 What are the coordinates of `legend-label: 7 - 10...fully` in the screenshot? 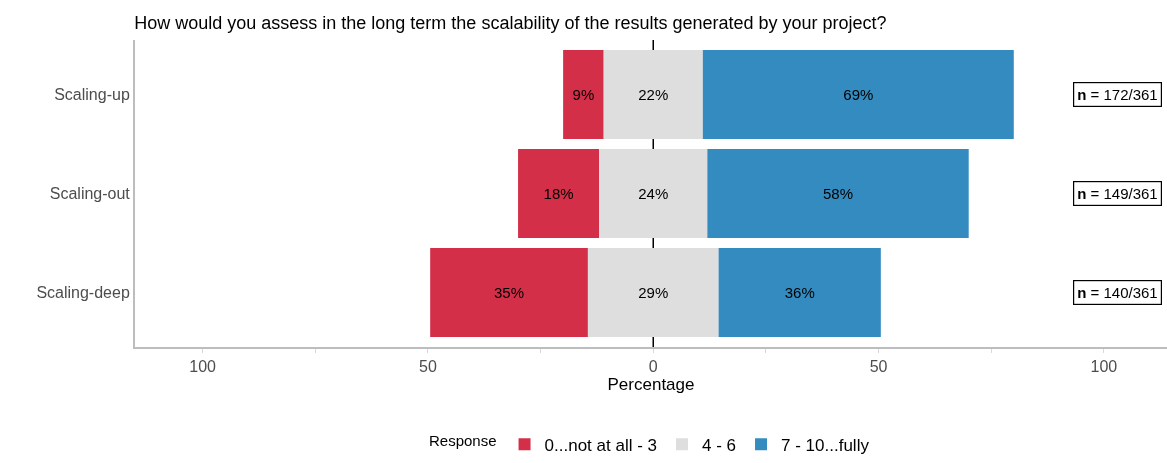 It's located at (825, 445).